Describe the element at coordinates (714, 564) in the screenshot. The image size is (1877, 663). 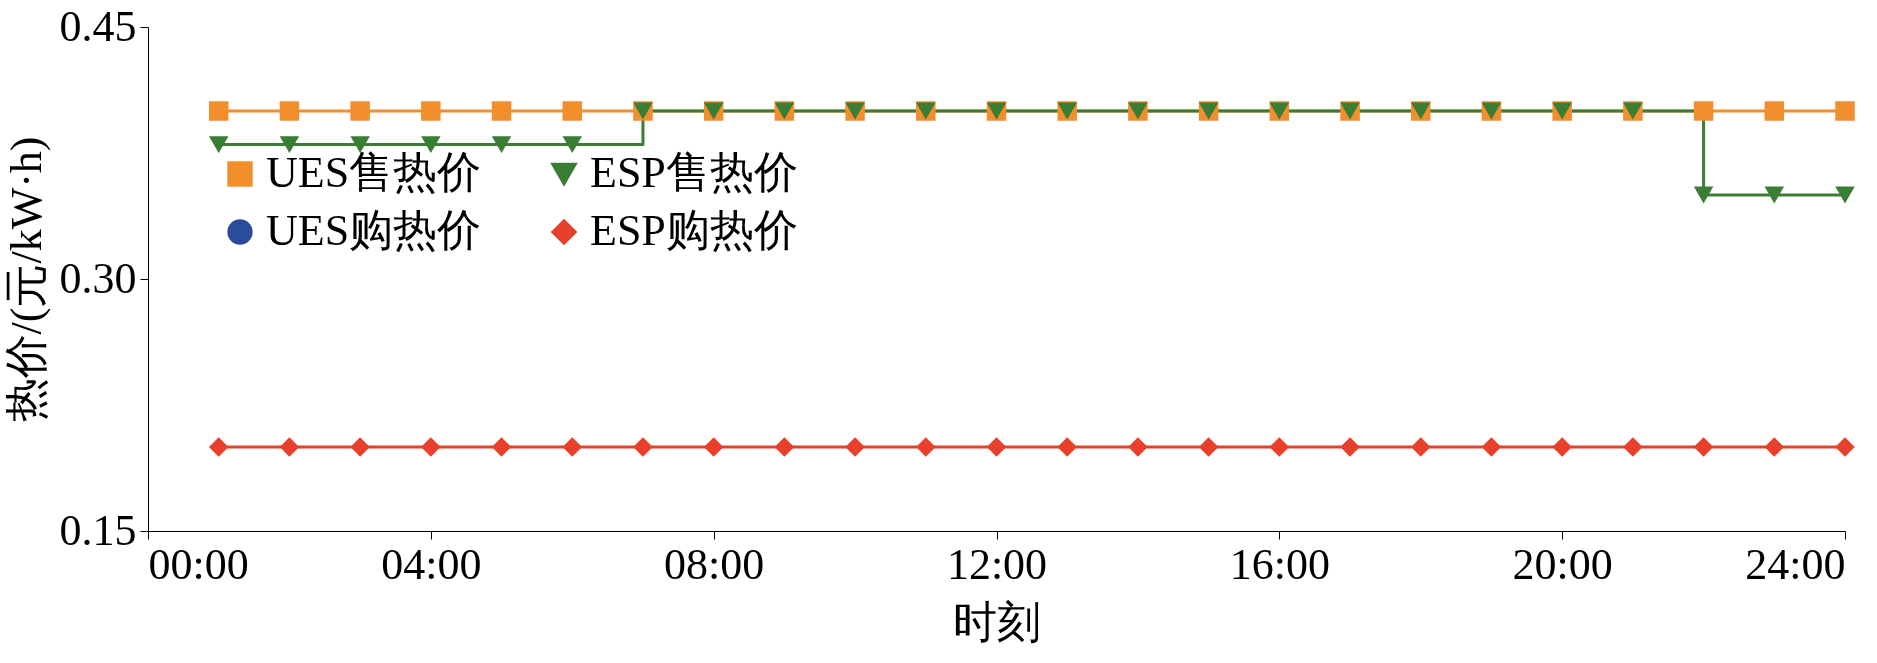
I see `x-tick-label: 08:00` at that location.